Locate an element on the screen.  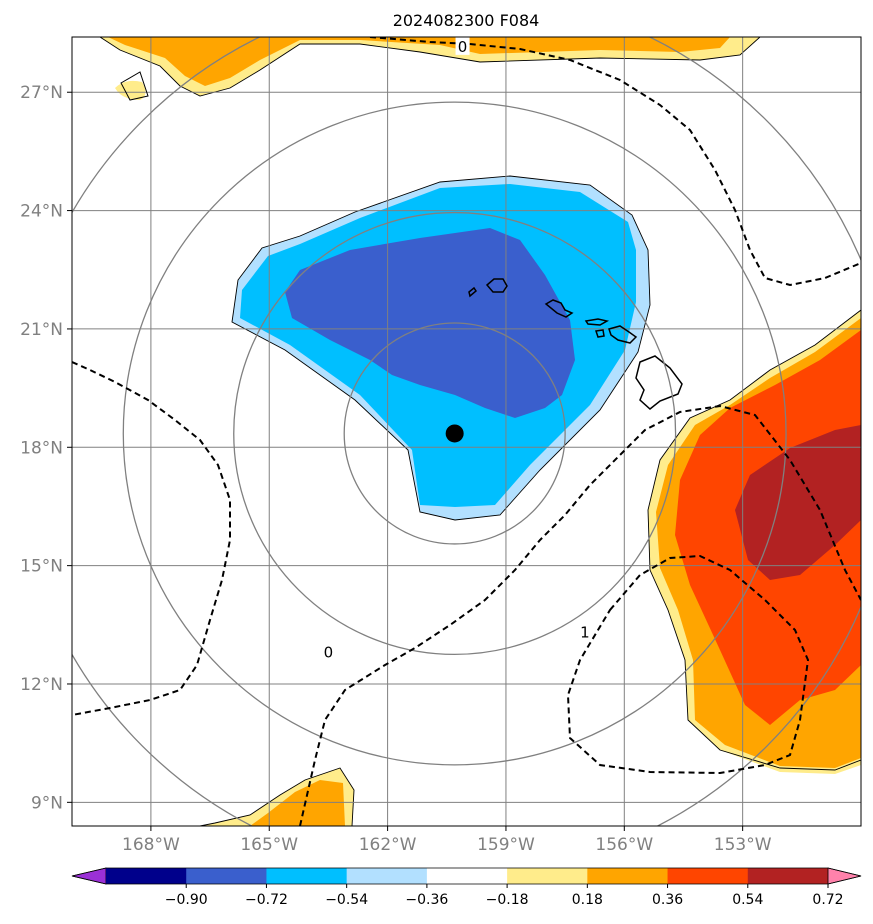
hawaii-island is located at coordinates (659, 382).